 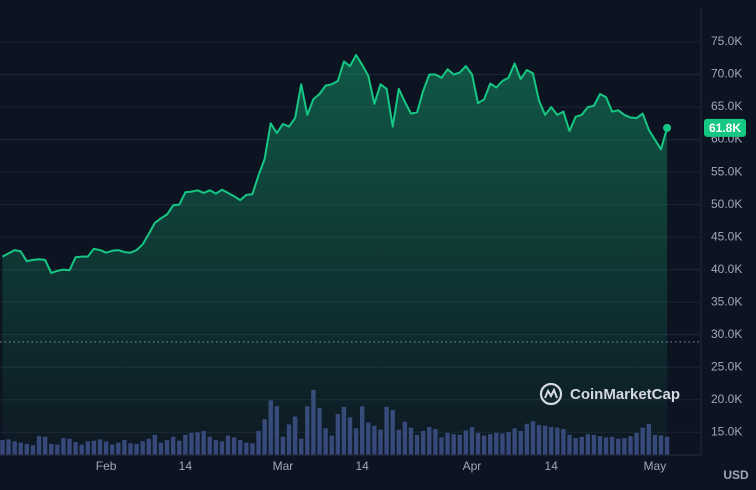 What do you see at coordinates (106, 466) in the screenshot?
I see `x-tick-label: Feb` at bounding box center [106, 466].